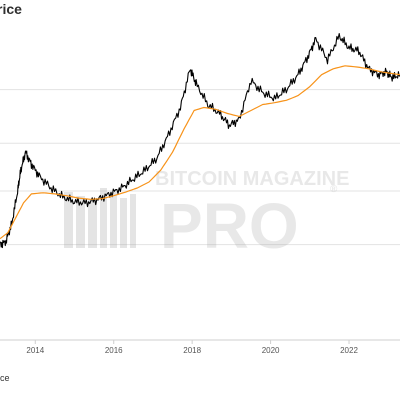 Image resolution: width=400 pixels, height=400 pixels. I want to click on watermark-line1: BITCOIN MAGAZINE, so click(252, 179).